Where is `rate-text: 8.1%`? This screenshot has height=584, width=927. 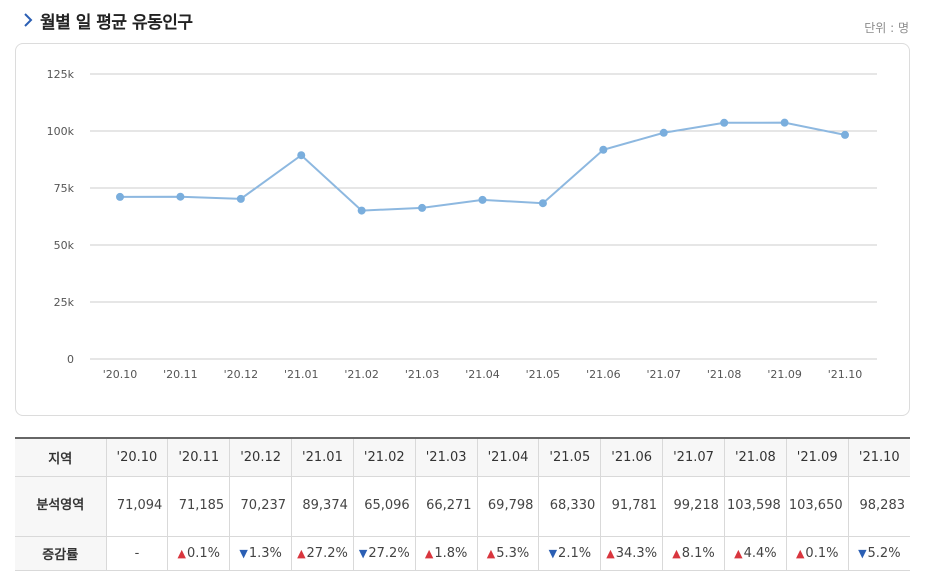
rate-text: 8.1% is located at coordinates (698, 553).